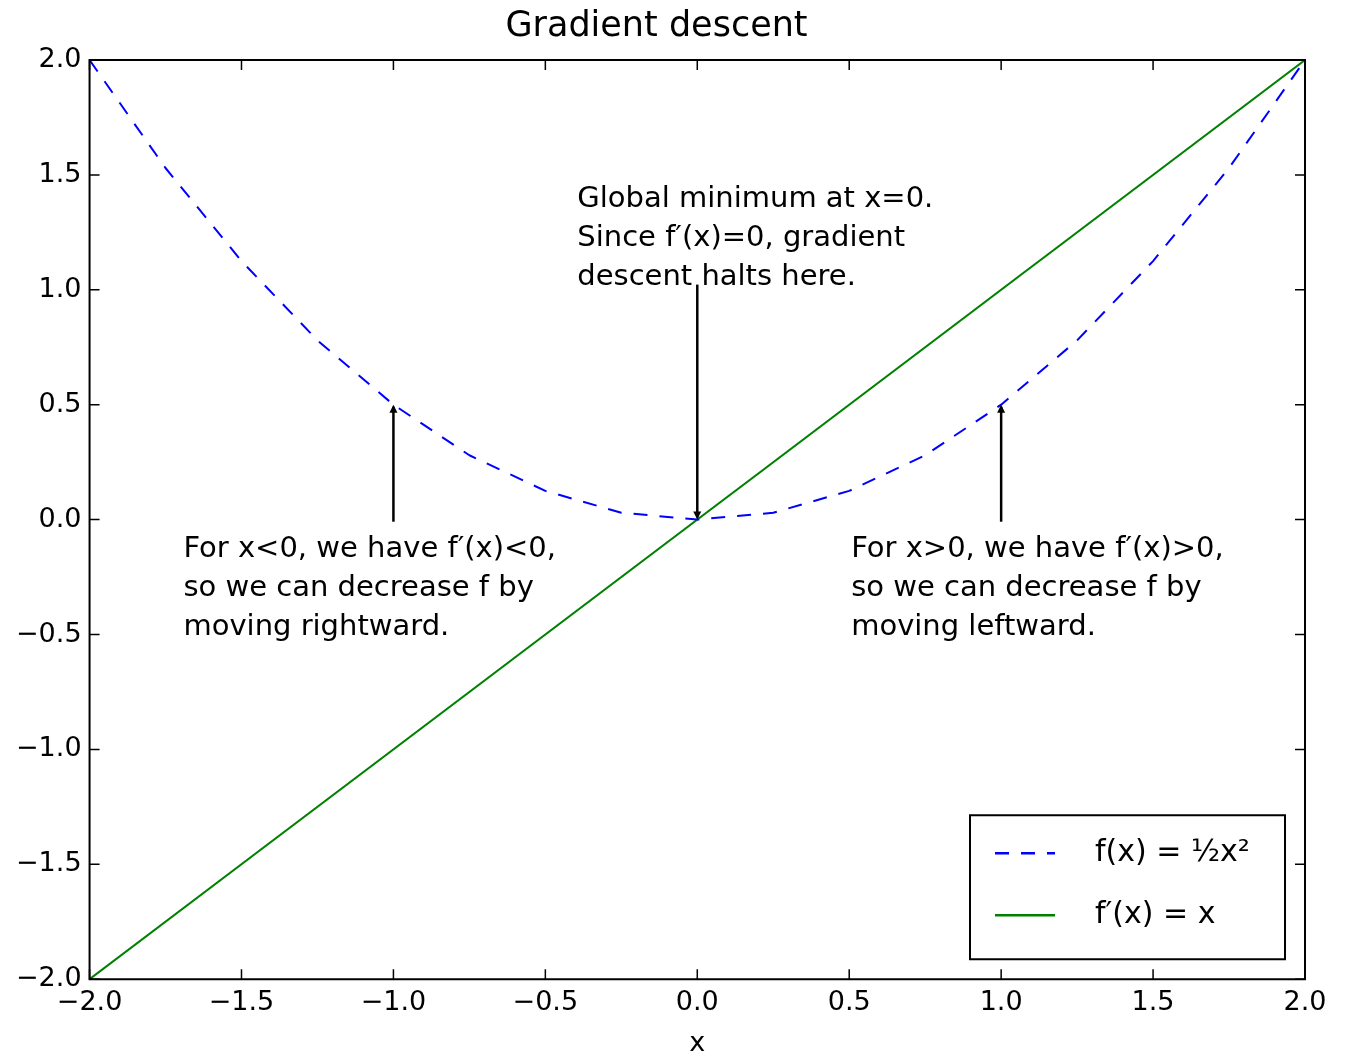 Image resolution: width=1350 pixels, height=1060 pixels. Describe the element at coordinates (849, 1001) in the screenshot. I see `x-tick-label: 0.5` at that location.